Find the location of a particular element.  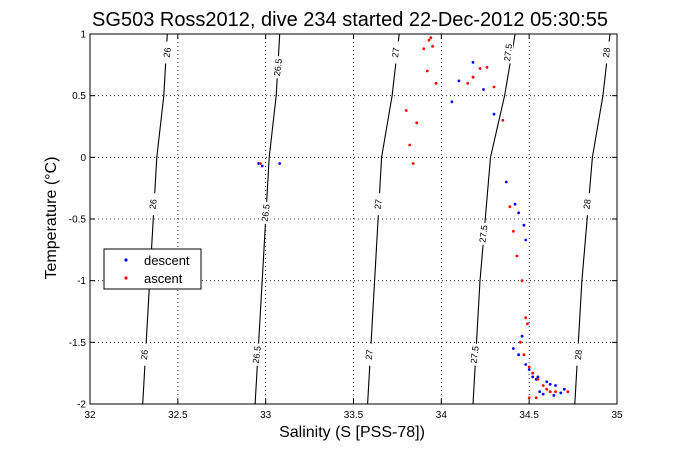

y-tick-label: -1.5 is located at coordinates (78, 343).